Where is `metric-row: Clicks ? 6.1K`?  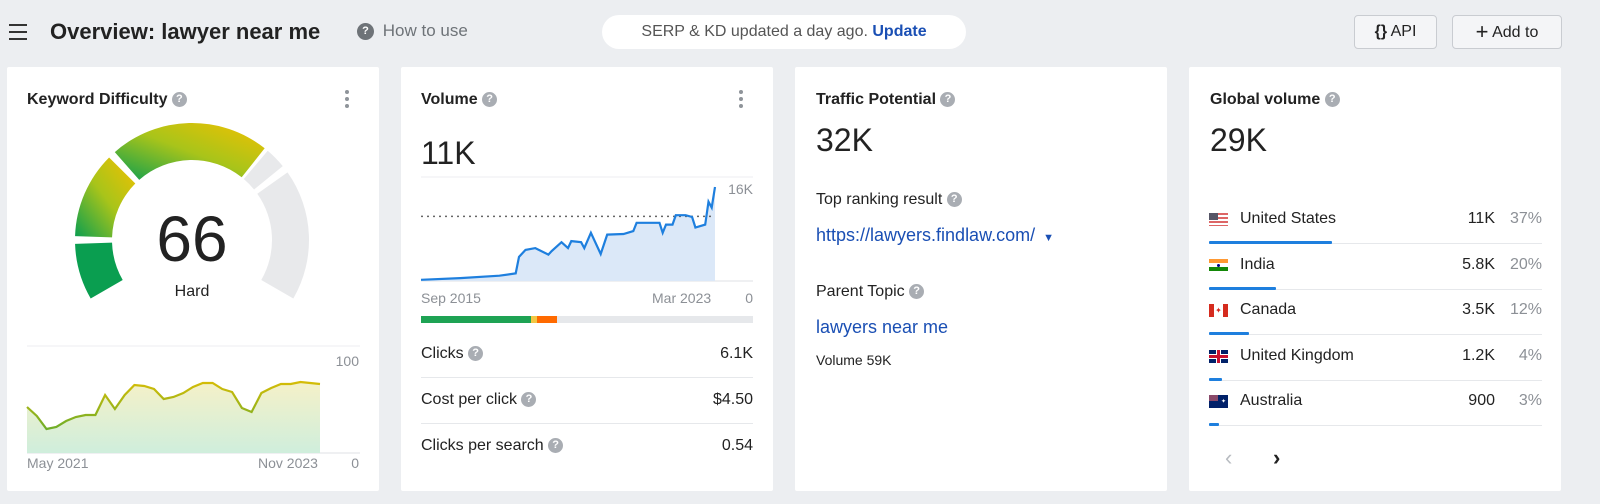 metric-row: Clicks ? 6.1K is located at coordinates (587, 355).